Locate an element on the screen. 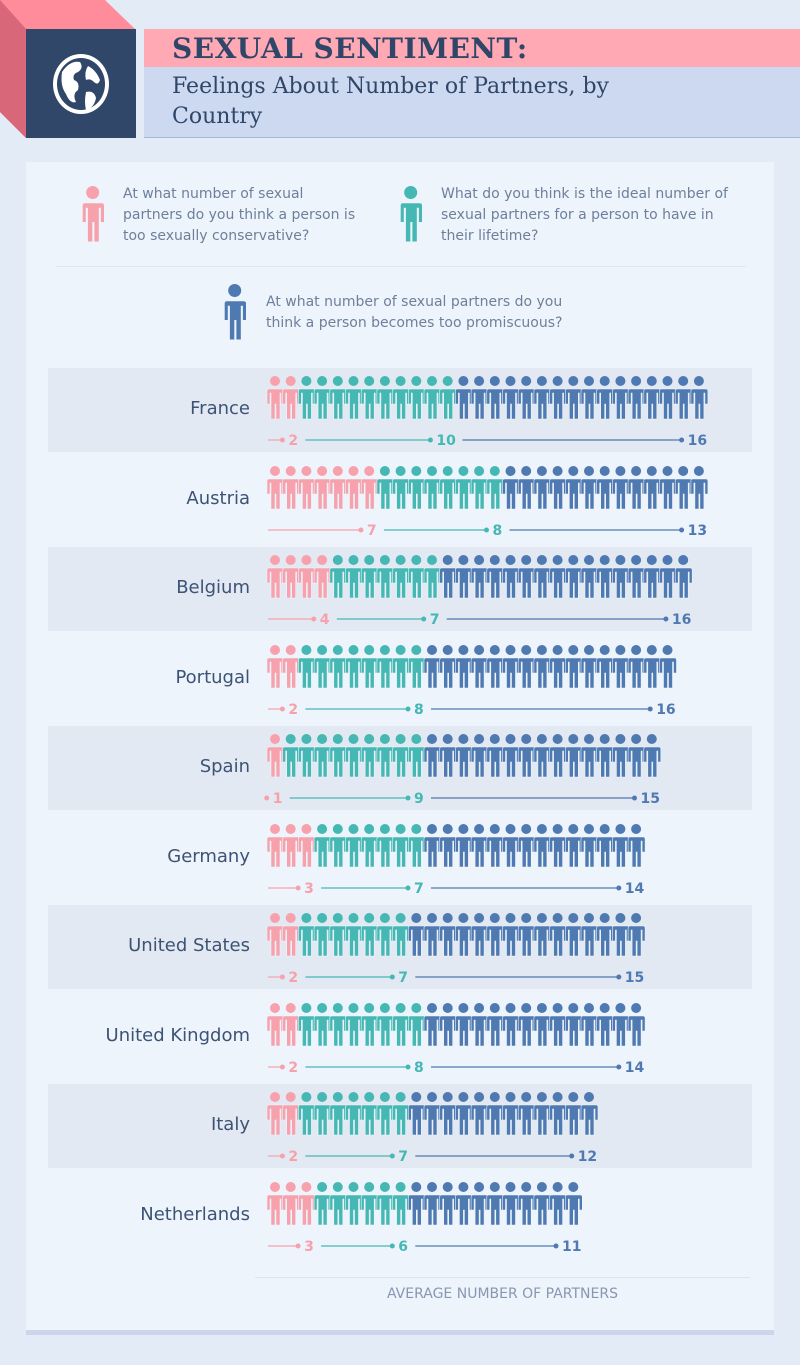  axis-line is located at coordinates (502, 1277).